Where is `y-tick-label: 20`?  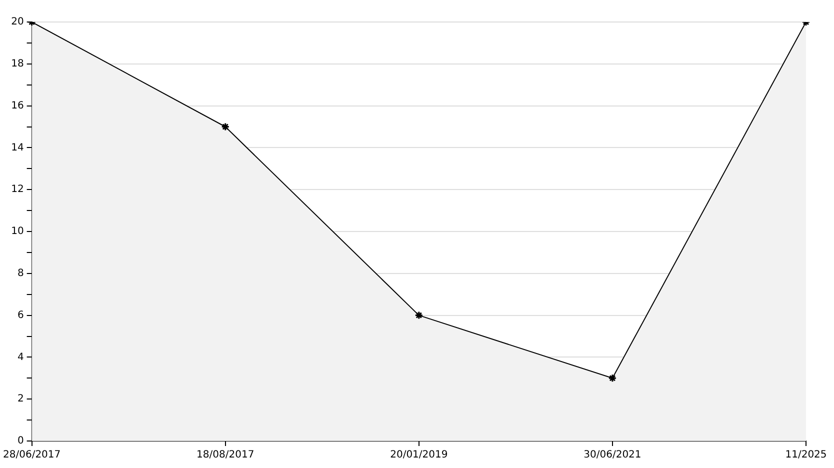
y-tick-label: 20 is located at coordinates (17, 22).